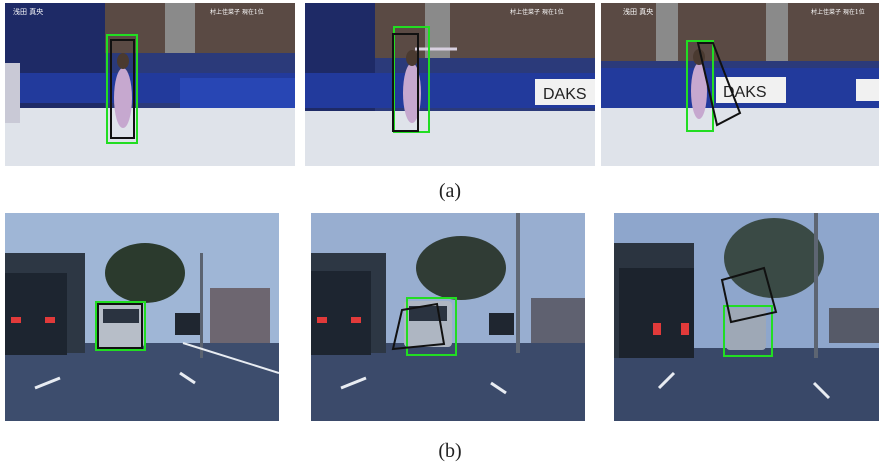  I want to click on car-frame-2-image, so click(448, 317).